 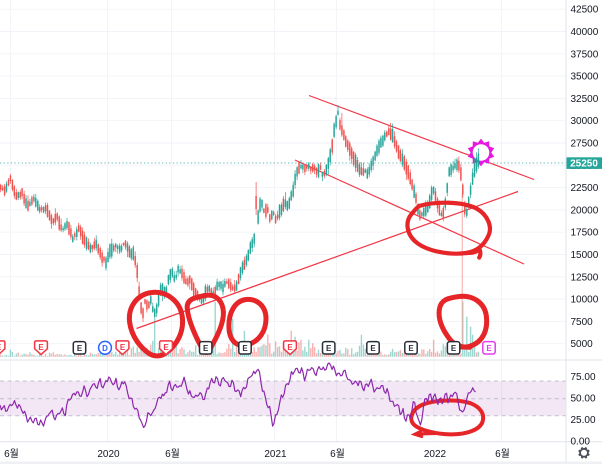 I want to click on svg-text: 7500, so click(x=582, y=322).